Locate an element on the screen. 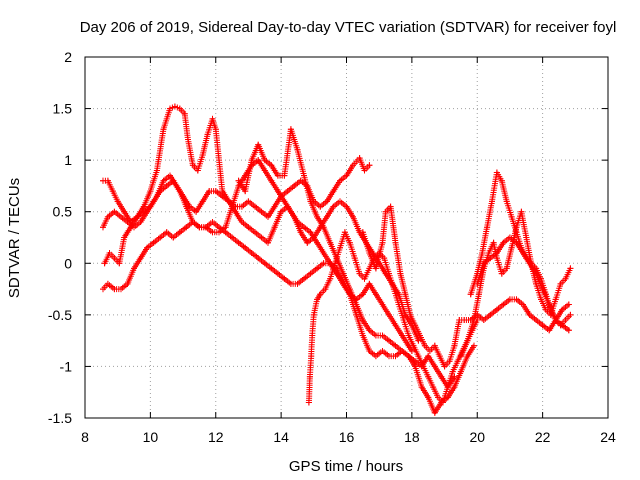  x-tick-label: 22 is located at coordinates (543, 437).